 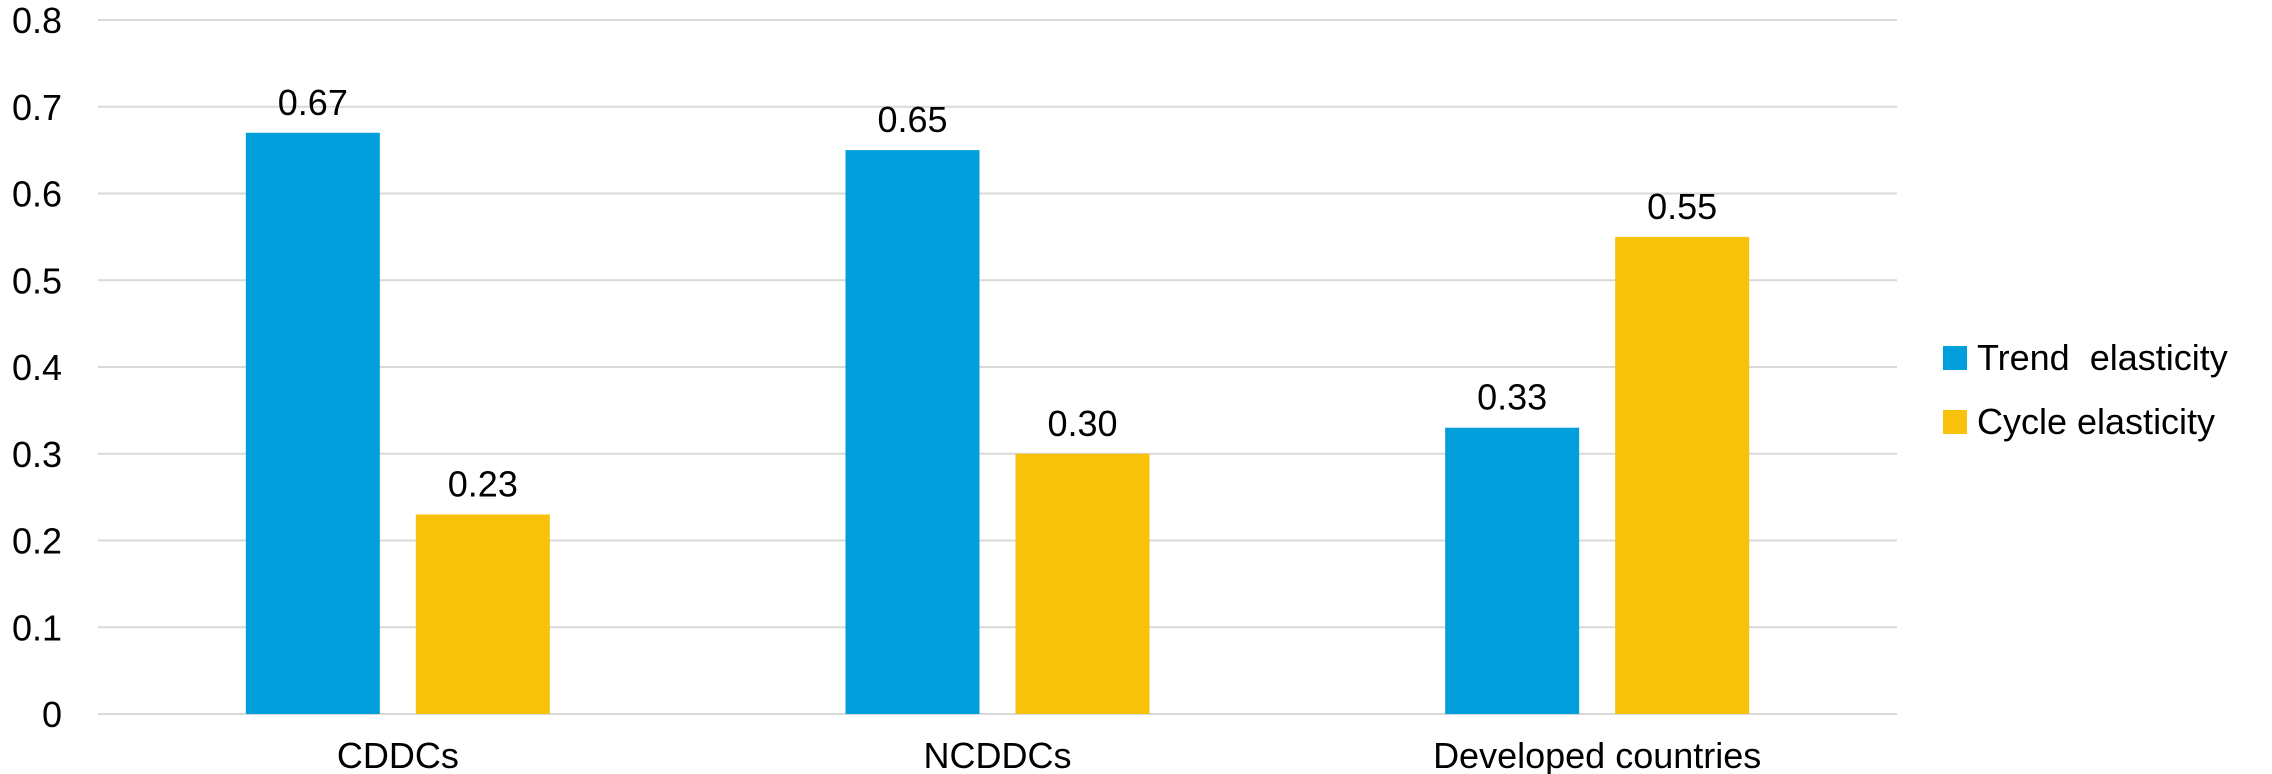 I want to click on y-tick-label: 0.2, so click(x=37, y=541).